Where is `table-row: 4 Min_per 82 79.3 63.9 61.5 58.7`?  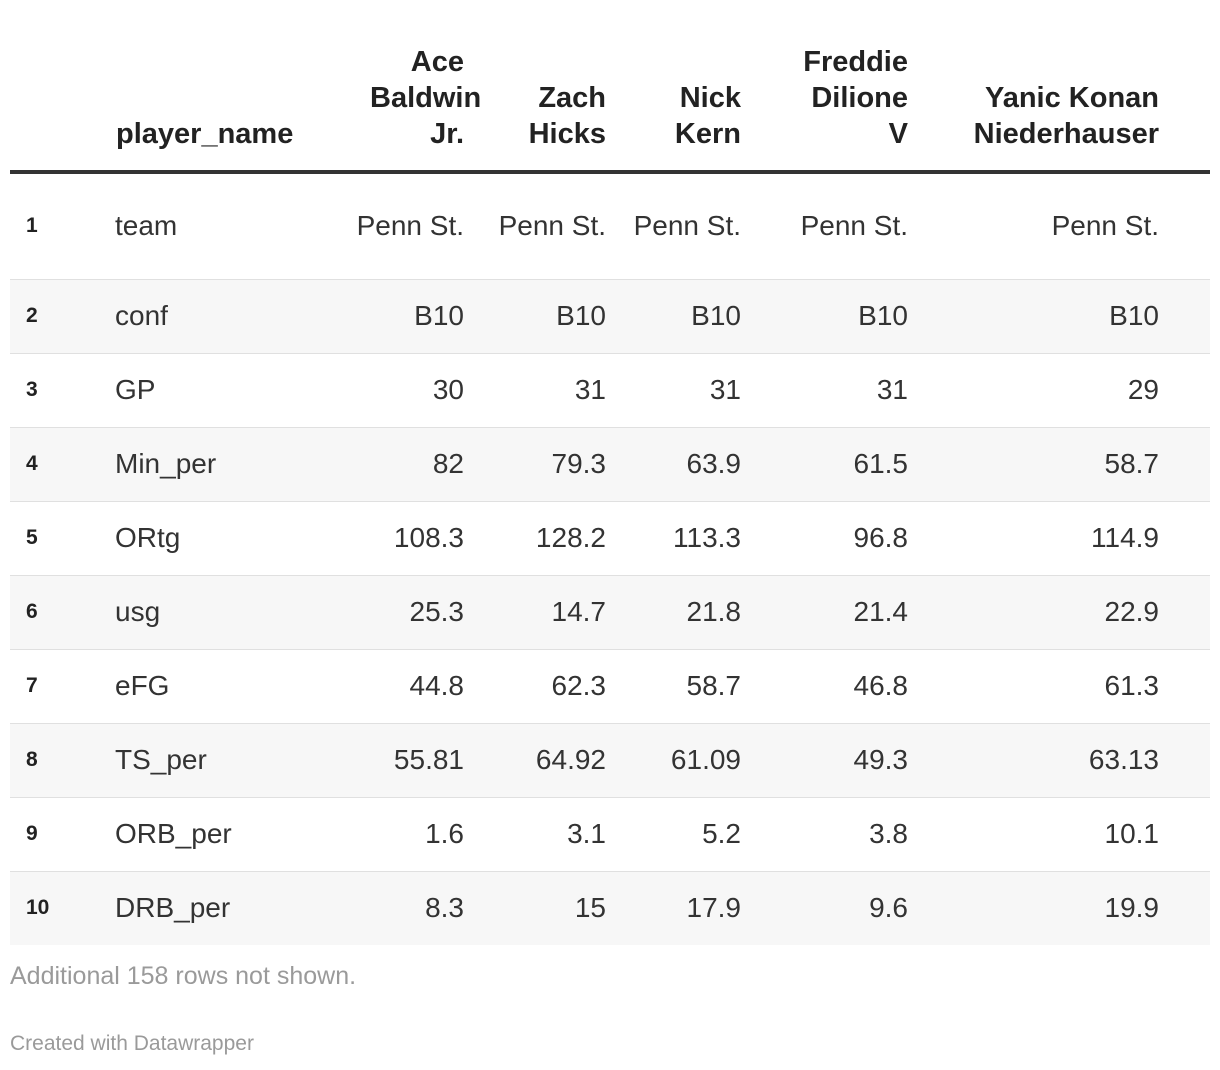
table-row: 4 Min_per 82 79.3 63.9 61.5 58.7 is located at coordinates (610, 464).